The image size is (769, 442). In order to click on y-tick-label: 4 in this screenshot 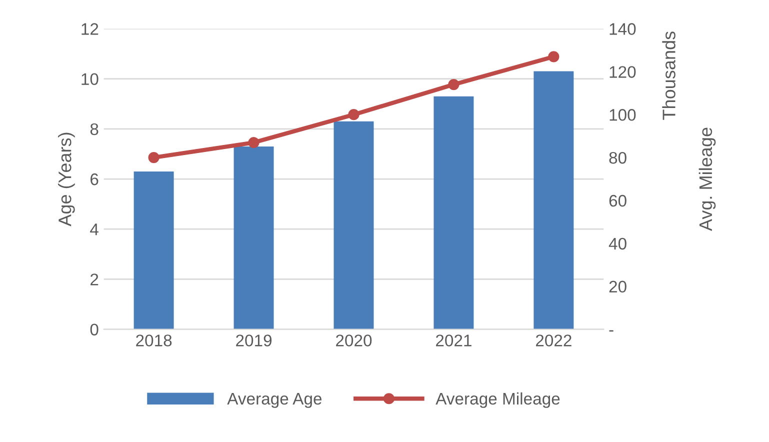, I will do `click(94, 230)`.